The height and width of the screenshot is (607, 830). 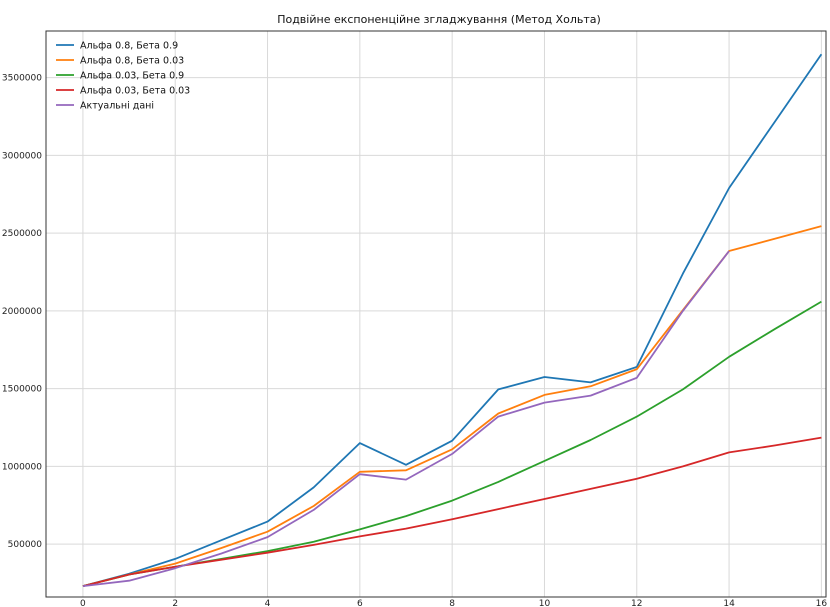 I want to click on legend-label: Альфа 0.8, Бета 0.03, so click(x=132, y=61).